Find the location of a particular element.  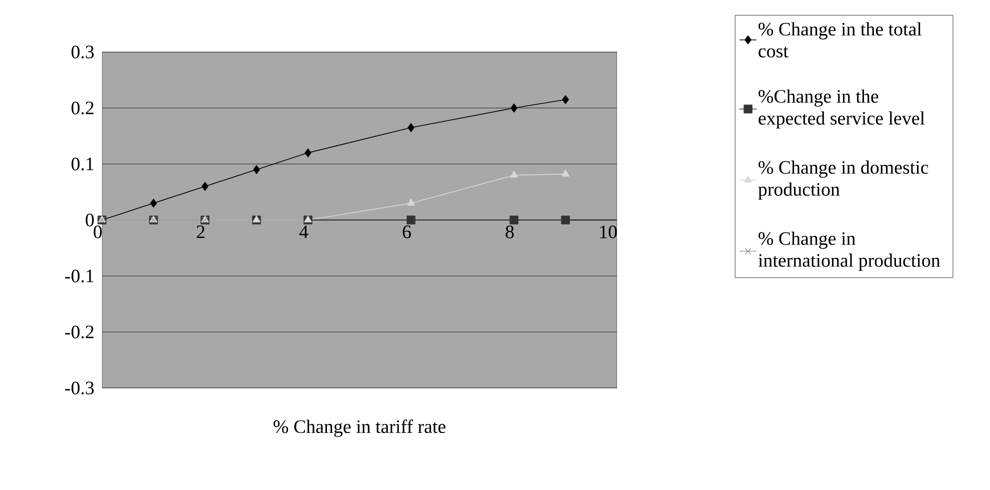

y-tick-label: -0.1 is located at coordinates (79, 276).